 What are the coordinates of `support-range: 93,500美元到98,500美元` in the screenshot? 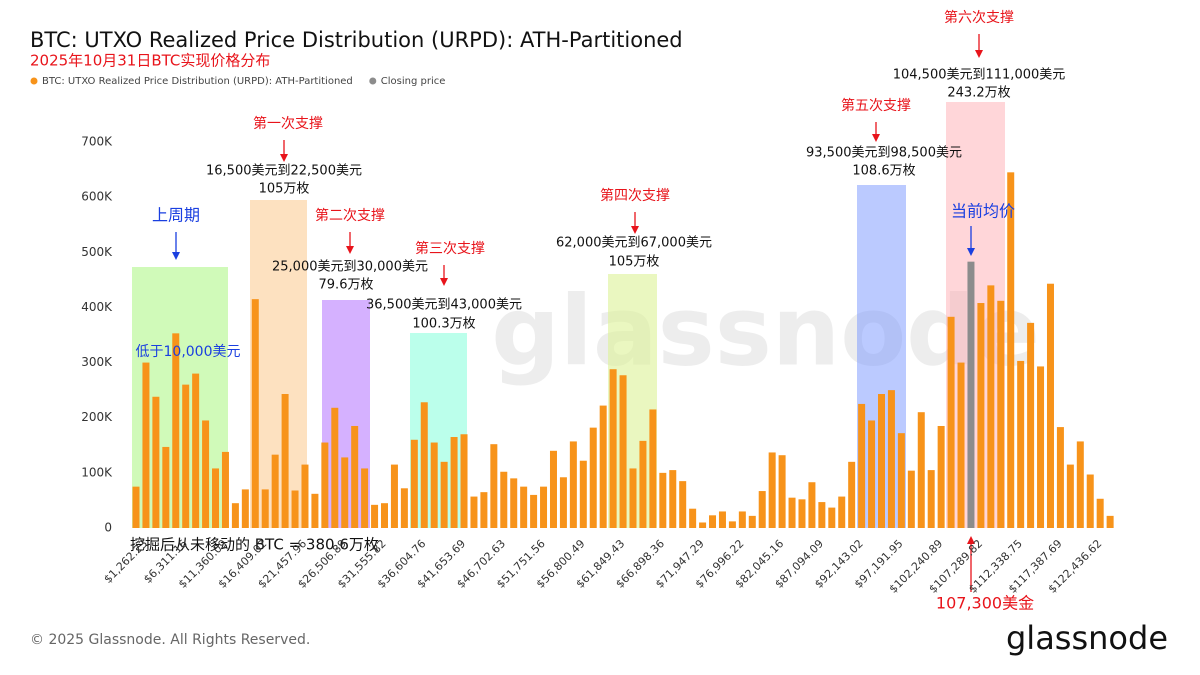 It's located at (884, 153).